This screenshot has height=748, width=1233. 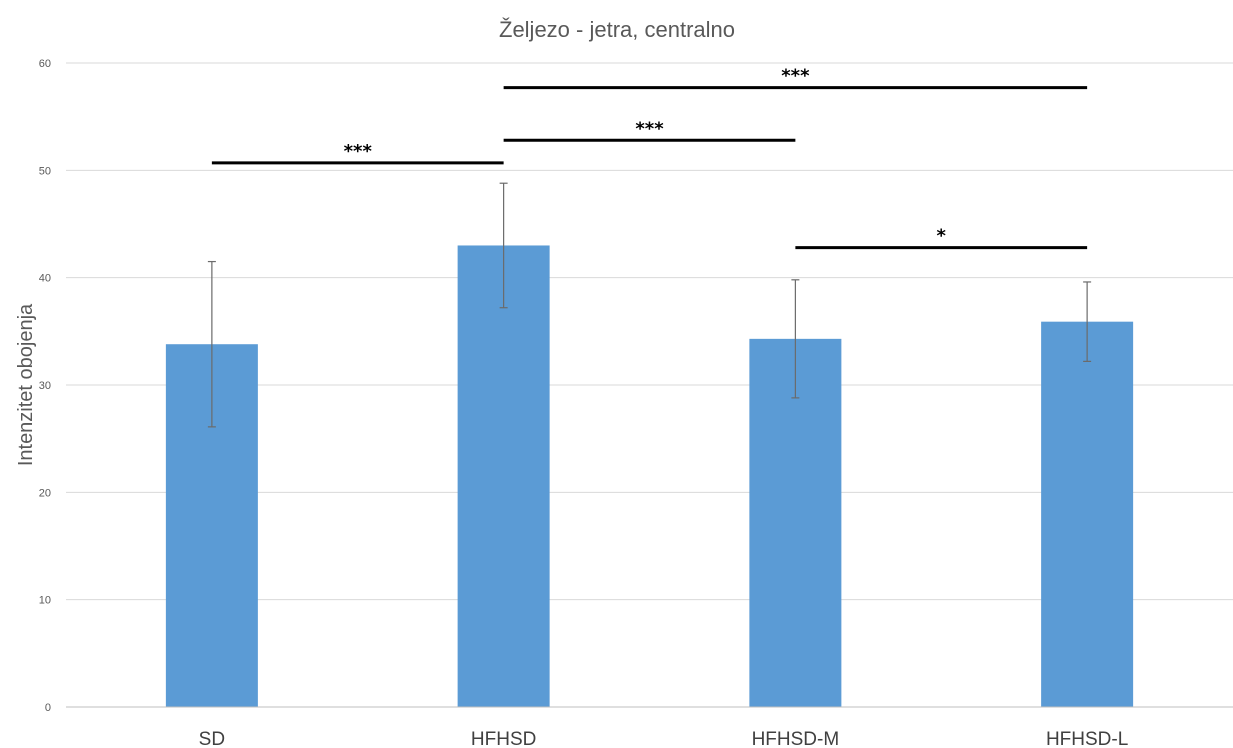 What do you see at coordinates (48, 708) in the screenshot?
I see `y-tick-label: 0` at bounding box center [48, 708].